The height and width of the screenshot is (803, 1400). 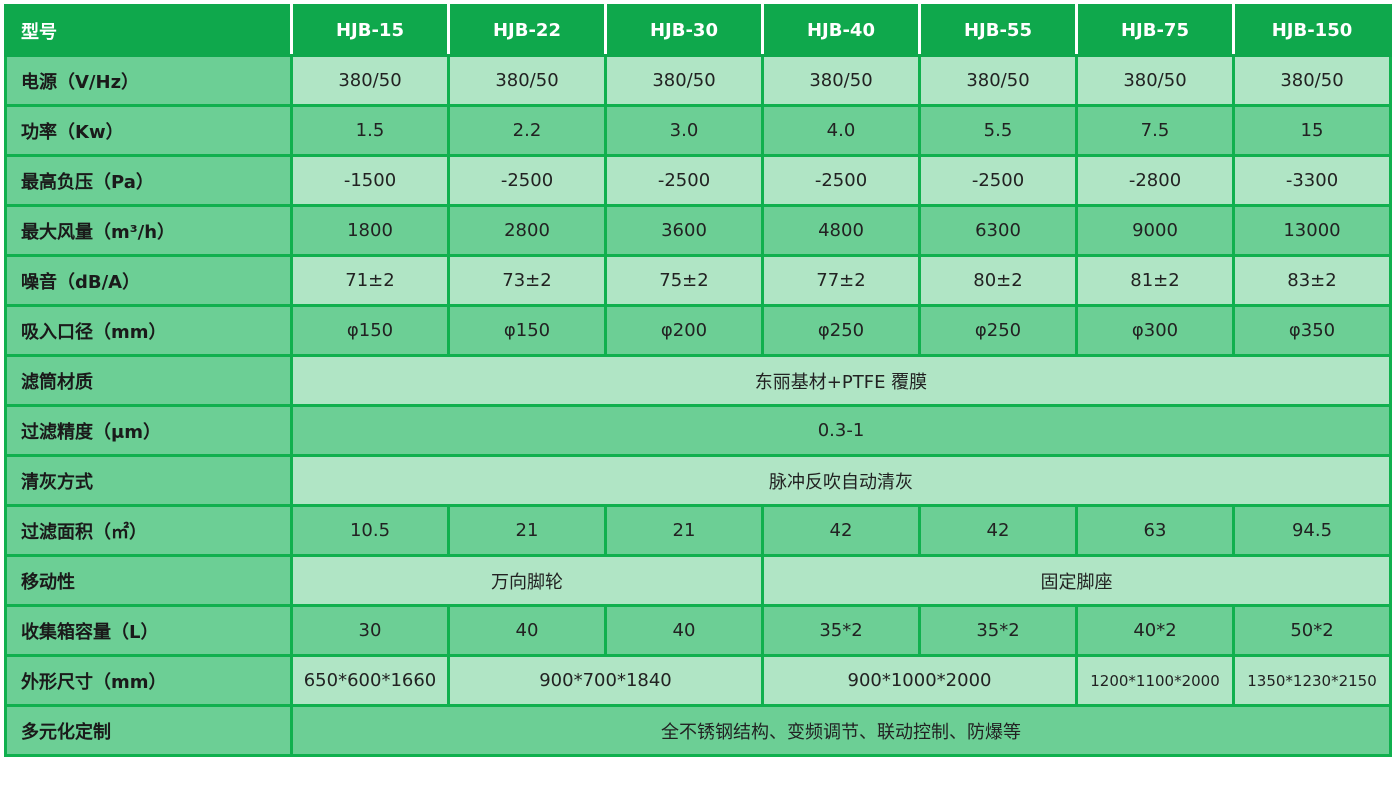 I want to click on row-label: 吸入口径（mm）, so click(x=148, y=330).